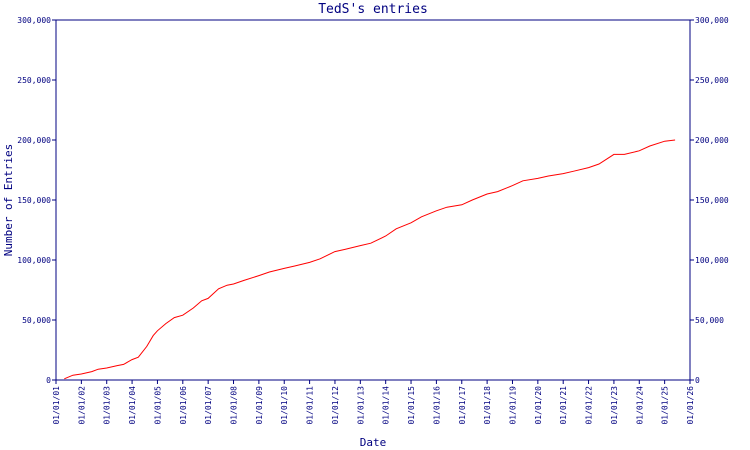 This screenshot has width=750, height=450. What do you see at coordinates (712, 20) in the screenshot?
I see `y-tick-label-right: 300,000` at bounding box center [712, 20].